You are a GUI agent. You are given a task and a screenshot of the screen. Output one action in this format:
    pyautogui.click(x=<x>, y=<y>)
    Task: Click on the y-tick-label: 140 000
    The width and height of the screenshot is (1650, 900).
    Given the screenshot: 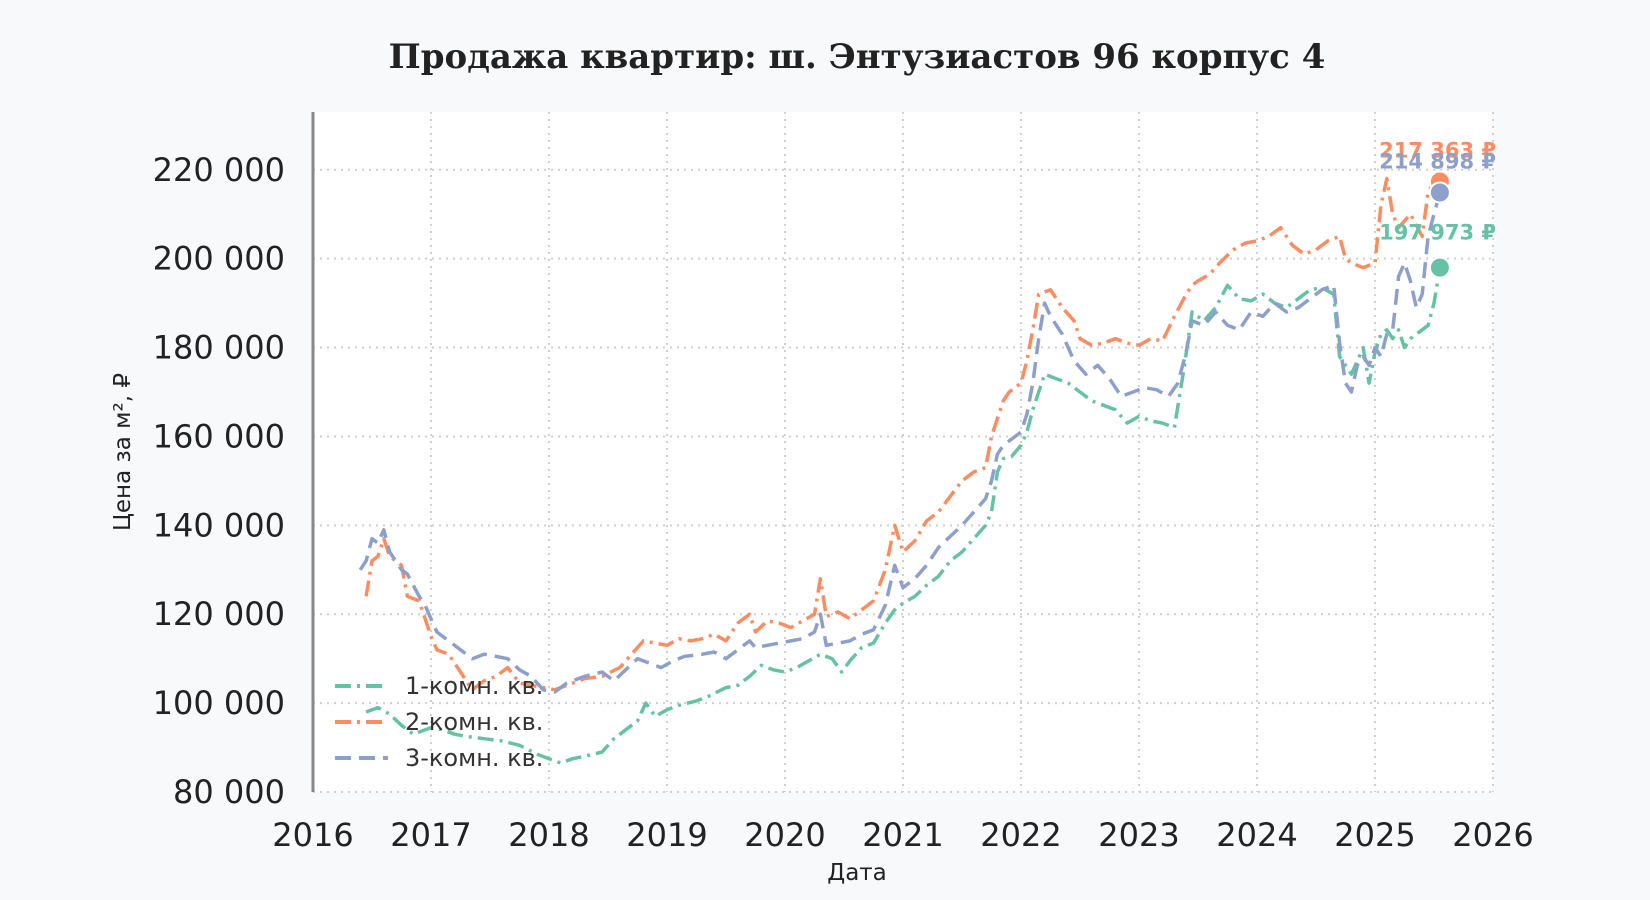 What is the action you would take?
    pyautogui.click(x=219, y=525)
    